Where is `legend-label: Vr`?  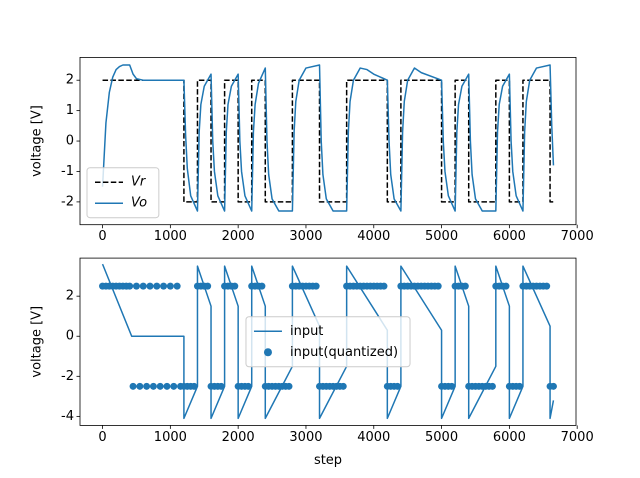
legend-label: Vr is located at coordinates (139, 182).